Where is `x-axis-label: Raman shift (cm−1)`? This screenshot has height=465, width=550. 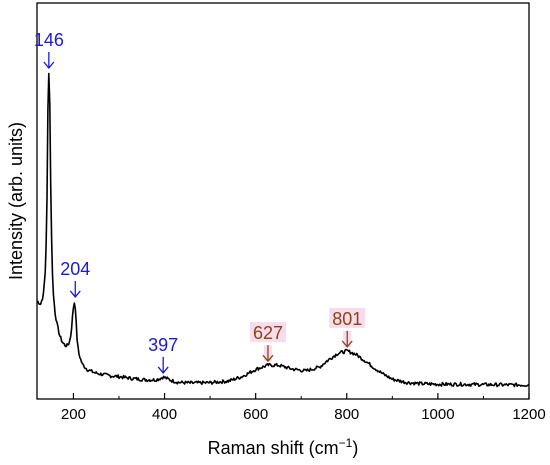 x-axis-label: Raman shift (cm−1) is located at coordinates (283, 447).